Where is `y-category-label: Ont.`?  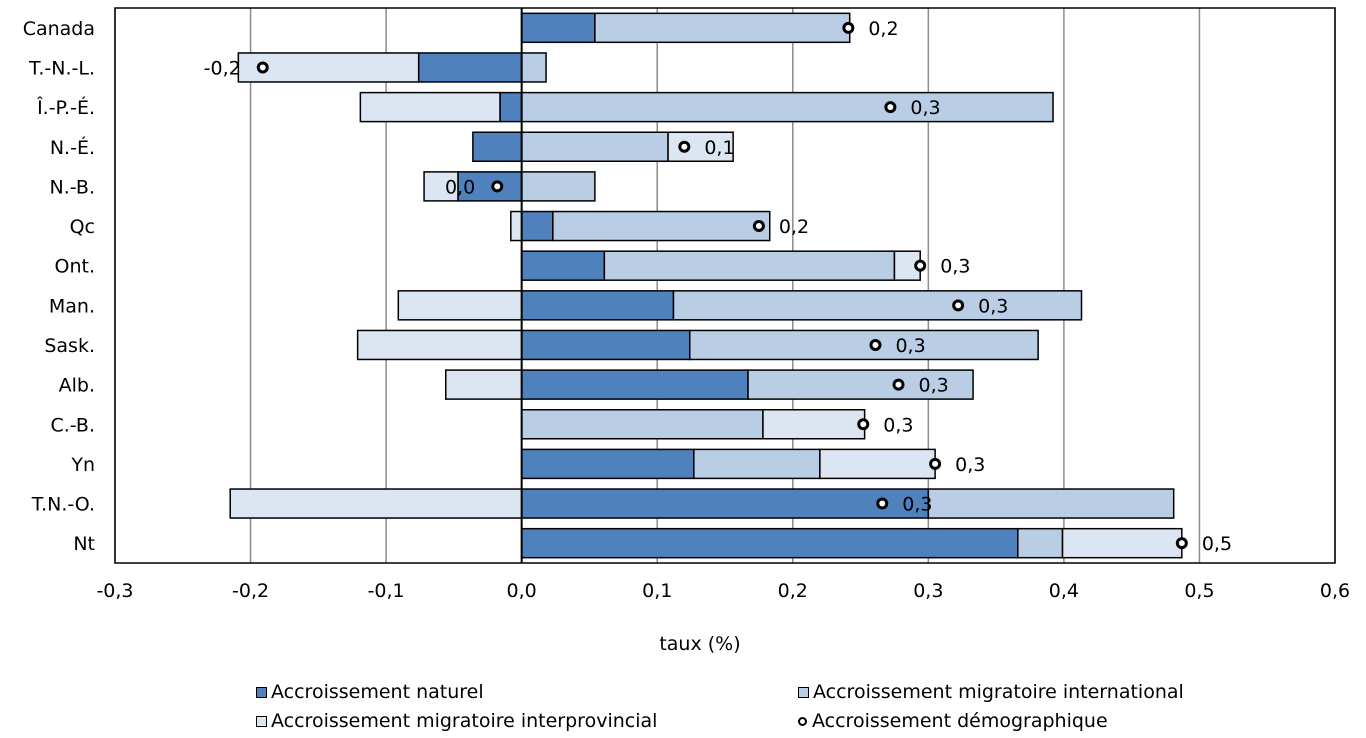
y-category-label: Ont. is located at coordinates (75, 267).